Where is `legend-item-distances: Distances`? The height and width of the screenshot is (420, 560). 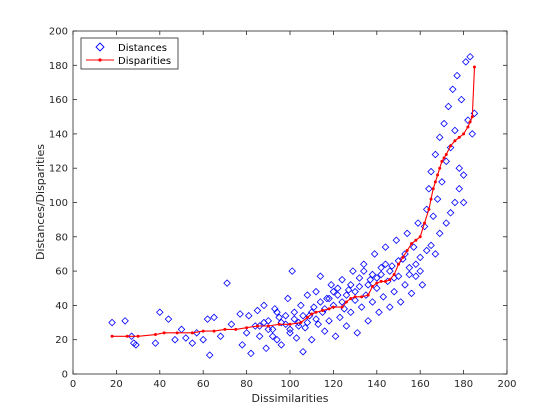 legend-item-distances: Distances is located at coordinates (131, 48).